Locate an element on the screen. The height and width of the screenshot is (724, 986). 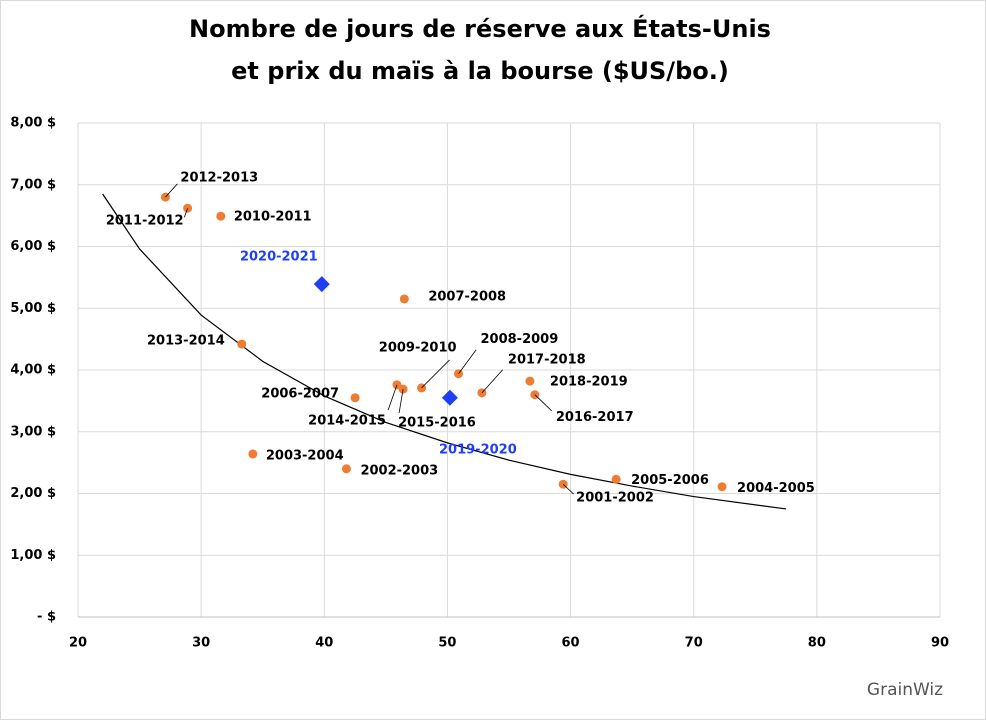
y-tick-label: 2,00 $ is located at coordinates (33, 493).